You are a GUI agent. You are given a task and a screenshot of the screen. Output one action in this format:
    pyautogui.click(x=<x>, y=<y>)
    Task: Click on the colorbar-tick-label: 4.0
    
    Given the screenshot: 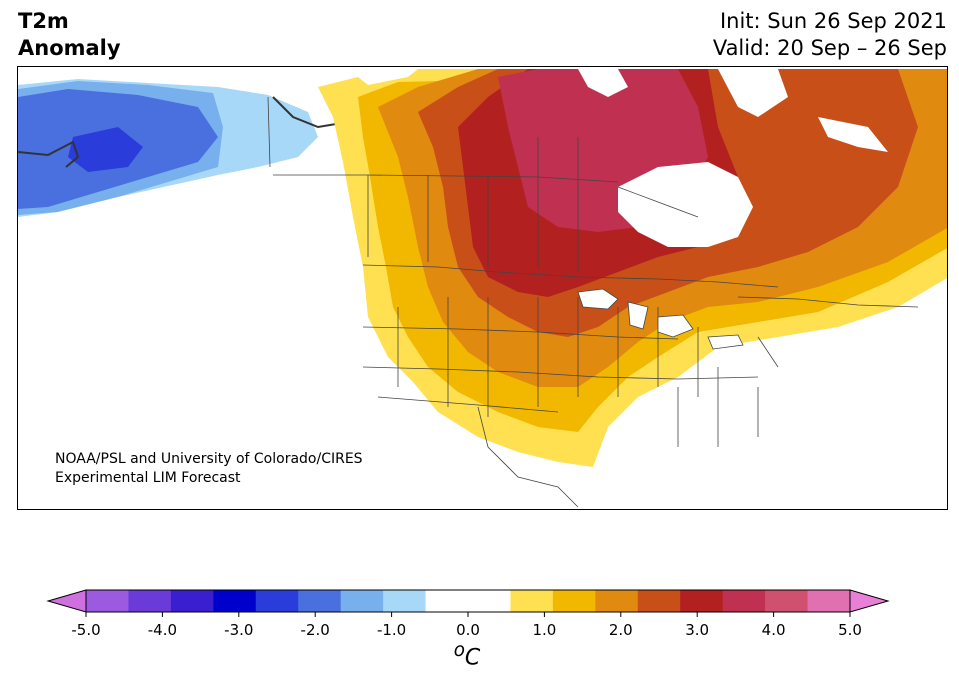 What is the action you would take?
    pyautogui.click(x=773, y=630)
    